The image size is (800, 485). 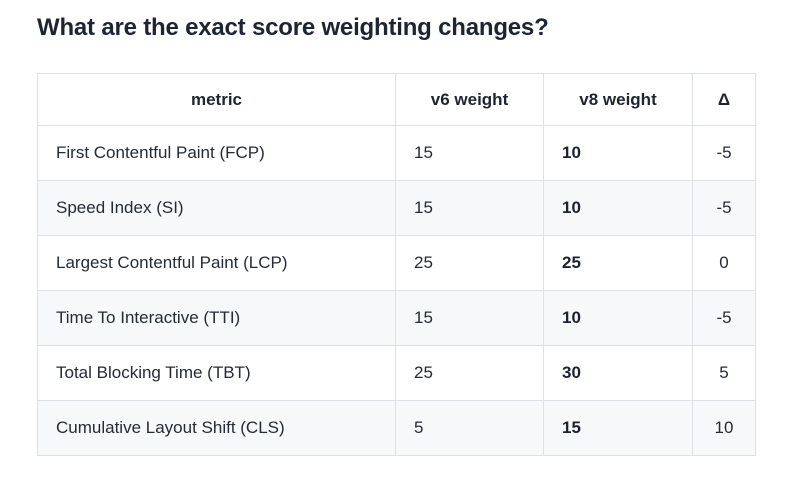 I want to click on table-row: Cumulative Layout Shift (CLS) 5 15 10, so click(x=396, y=428).